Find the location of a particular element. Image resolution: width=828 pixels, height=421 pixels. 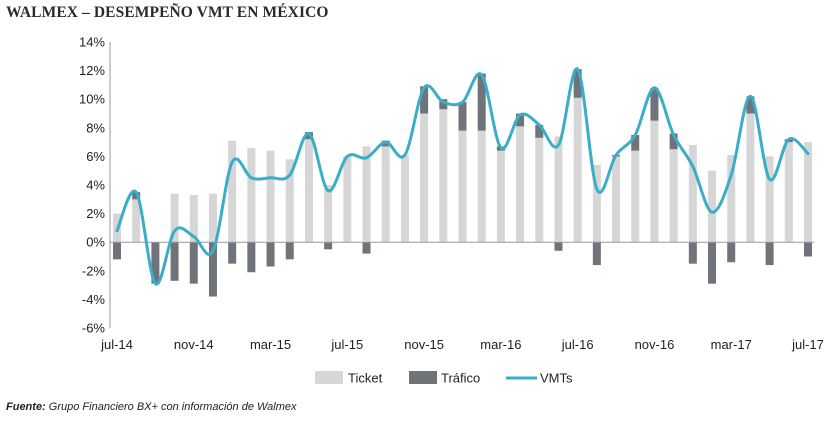

y-tick-label: 14% is located at coordinates (92, 42).